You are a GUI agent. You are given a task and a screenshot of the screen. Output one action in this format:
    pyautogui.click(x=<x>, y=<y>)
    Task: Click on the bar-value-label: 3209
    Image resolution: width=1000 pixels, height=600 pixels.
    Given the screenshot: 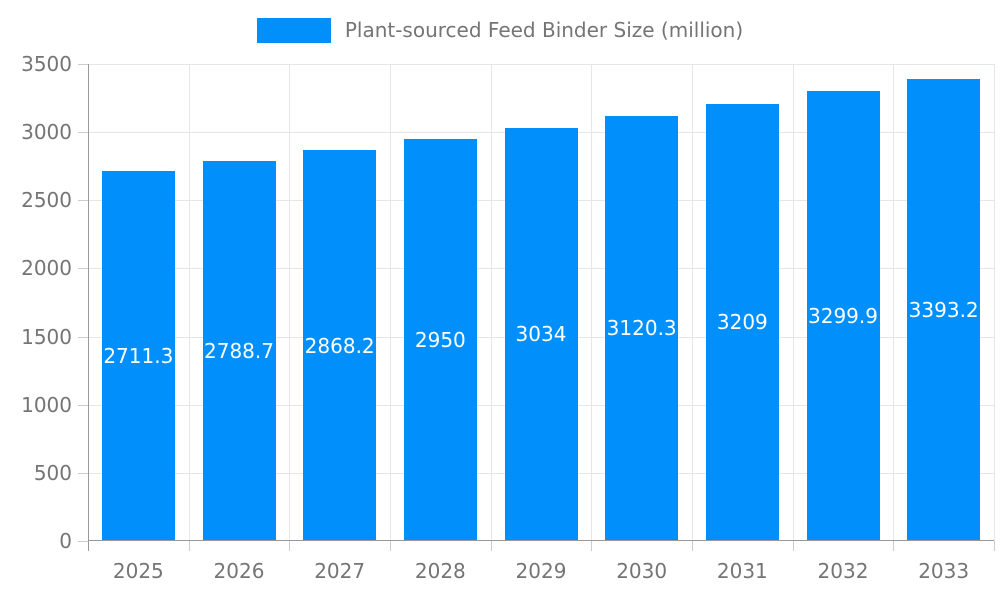 What is the action you would take?
    pyautogui.click(x=742, y=322)
    